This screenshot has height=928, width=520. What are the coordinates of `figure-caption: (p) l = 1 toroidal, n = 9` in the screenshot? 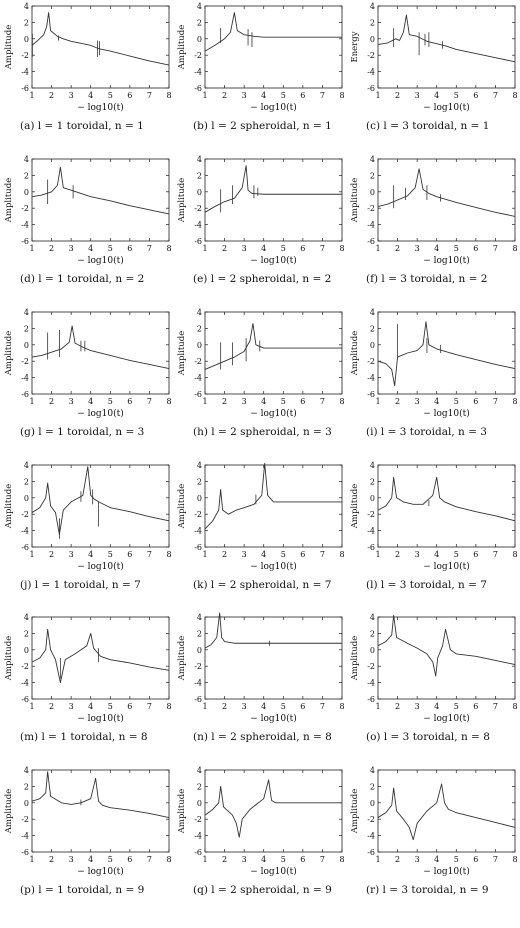 It's located at (82, 890).